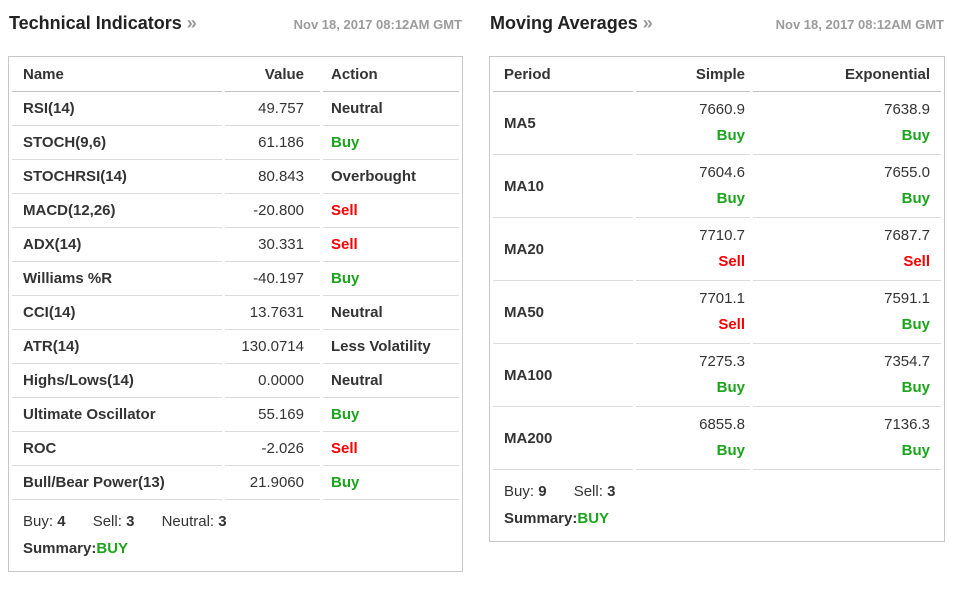 The height and width of the screenshot is (601, 962). What do you see at coordinates (722, 235) in the screenshot?
I see `ma-simple-value: 7710.7` at bounding box center [722, 235].